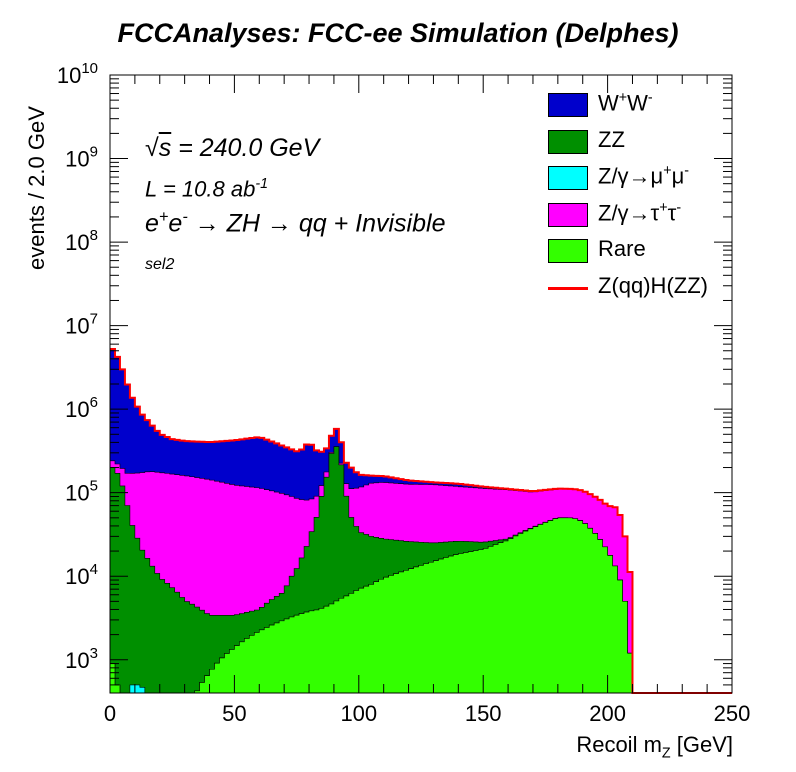 The width and height of the screenshot is (796, 772). I want to click on legend-swatch-signal, so click(568, 288).